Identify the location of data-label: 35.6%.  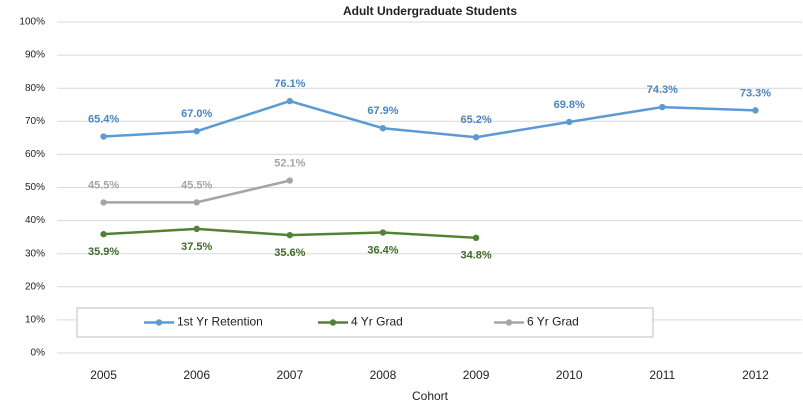
(289, 253).